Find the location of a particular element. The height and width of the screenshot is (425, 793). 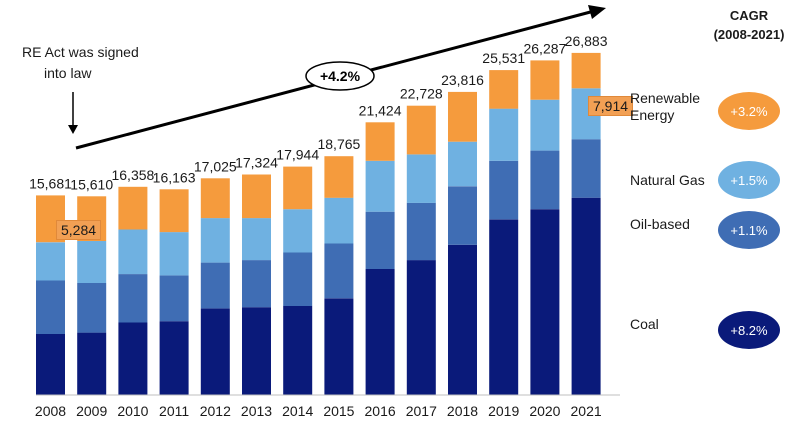

bar-renewable-2011 is located at coordinates (174, 211).